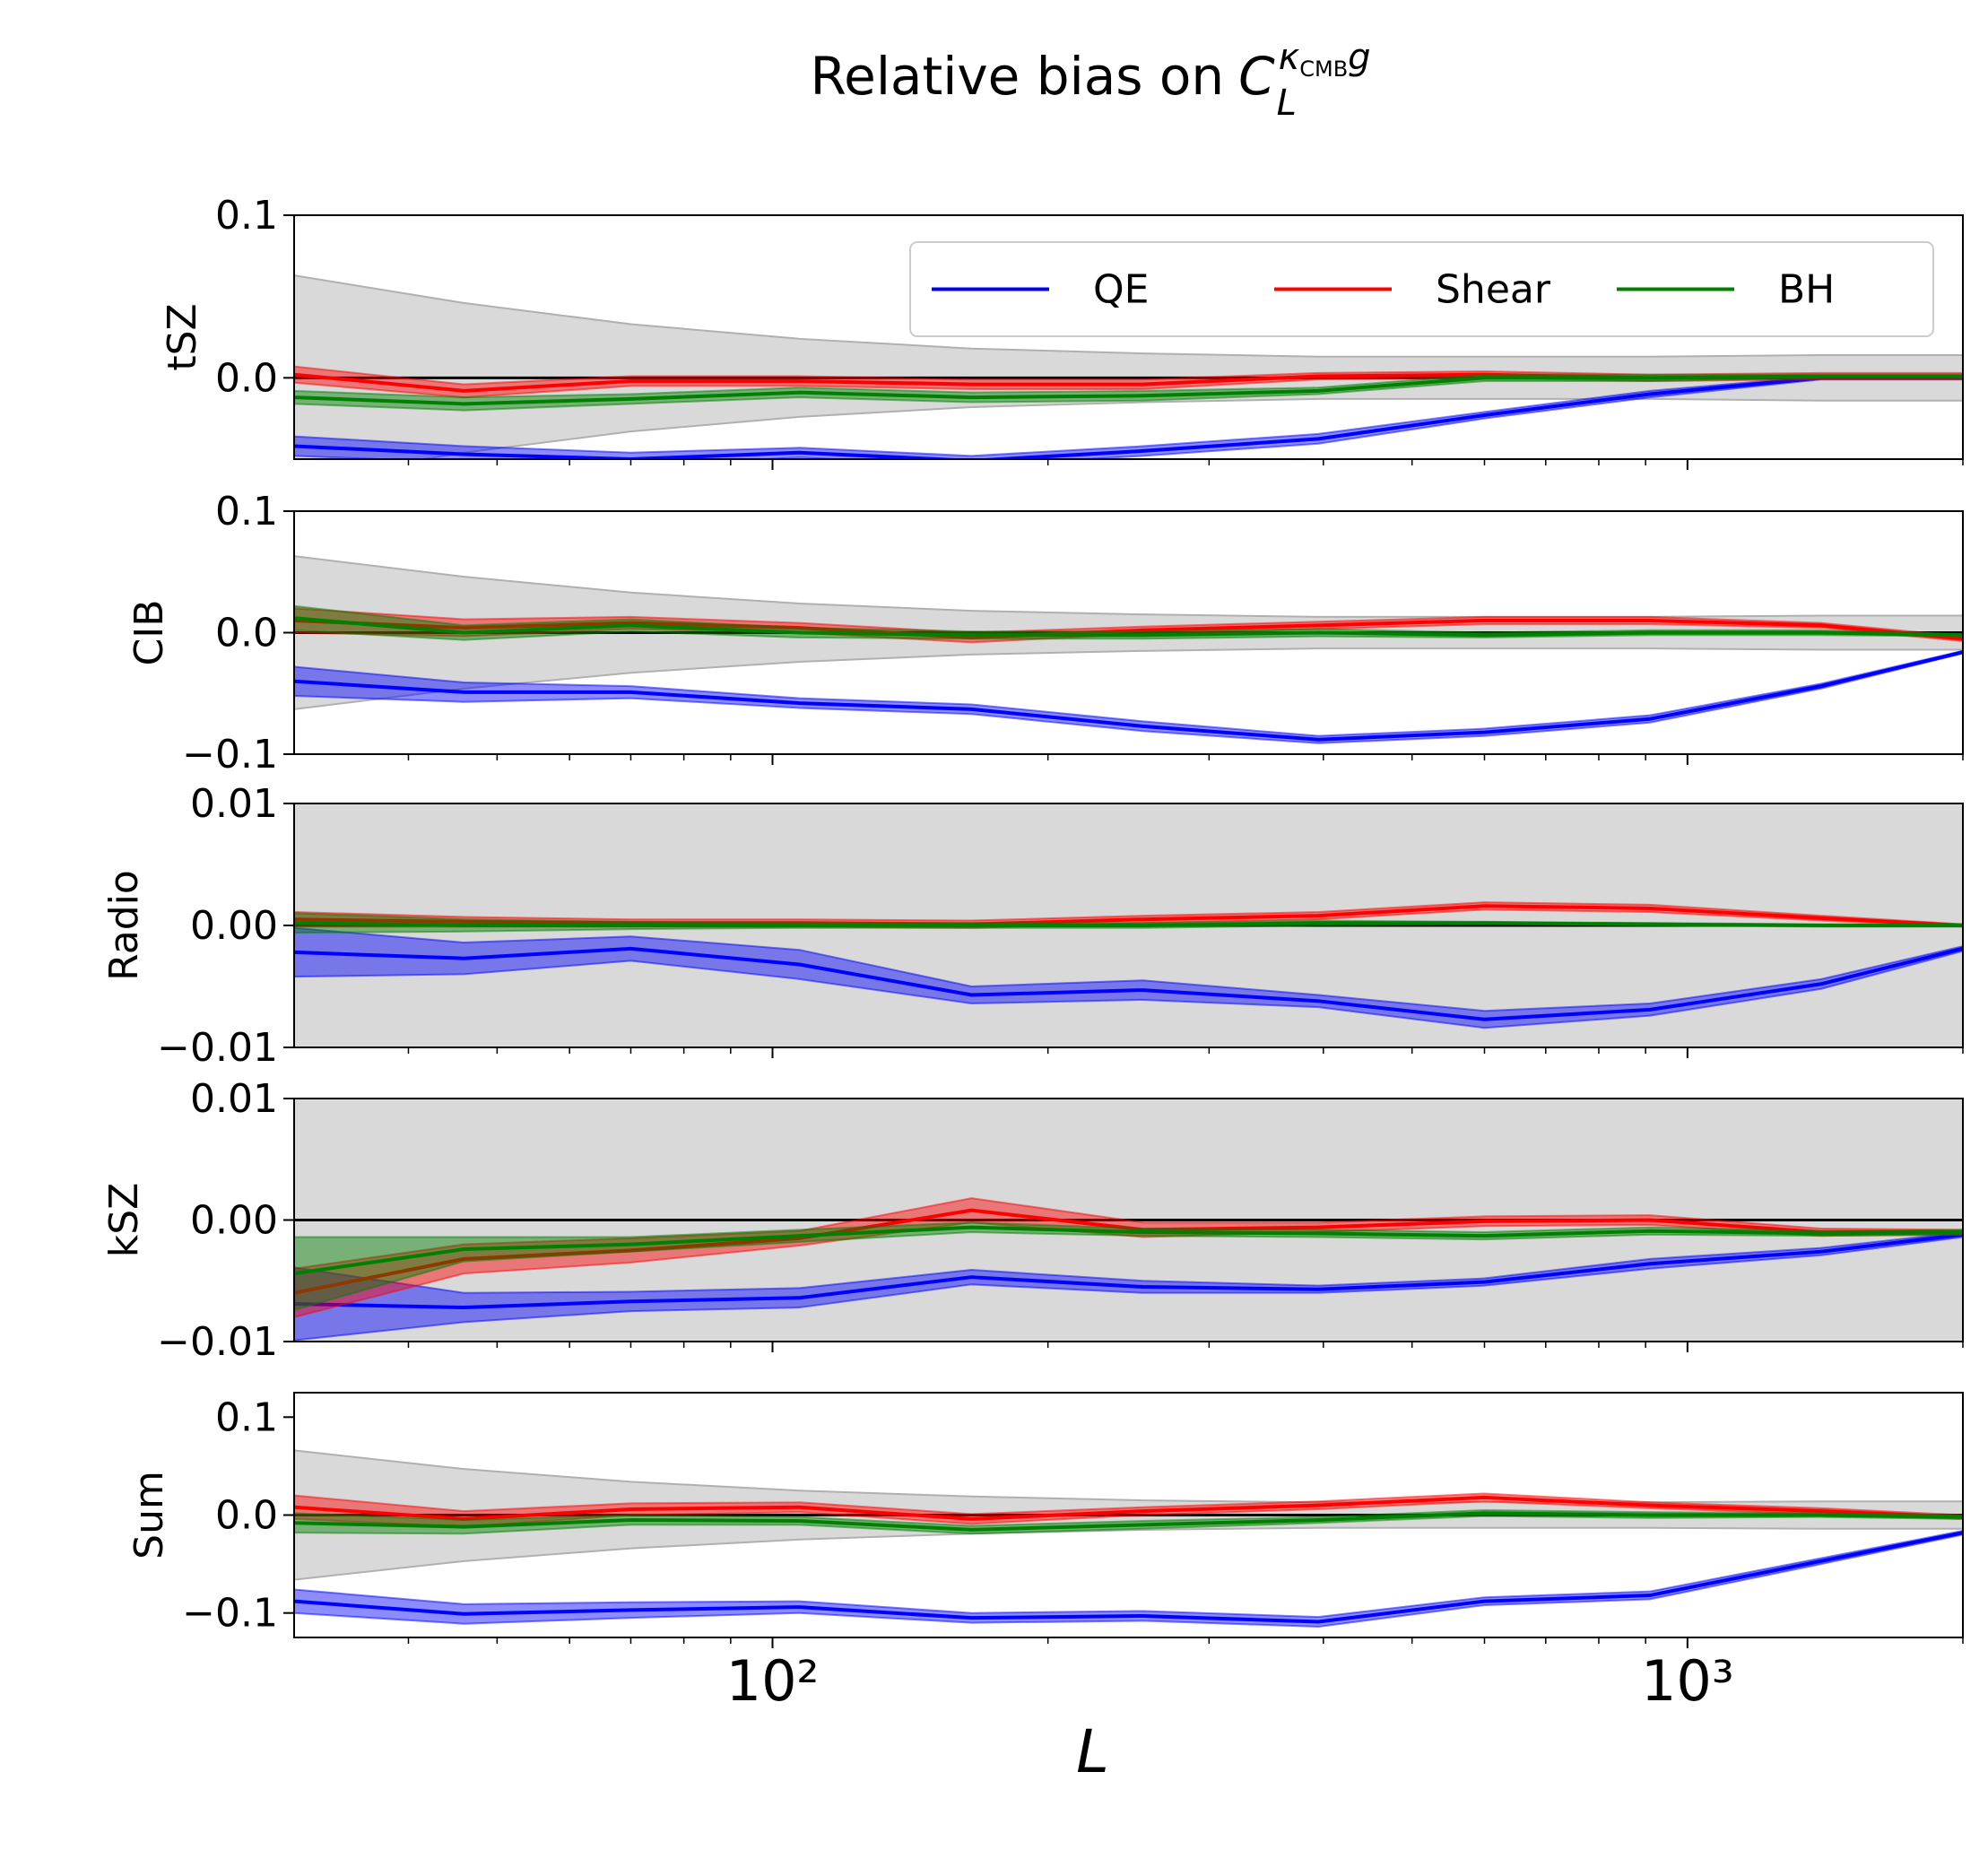 This screenshot has width=1988, height=1850. What do you see at coordinates (1092, 1751) in the screenshot?
I see `x-axis-label: L` at bounding box center [1092, 1751].